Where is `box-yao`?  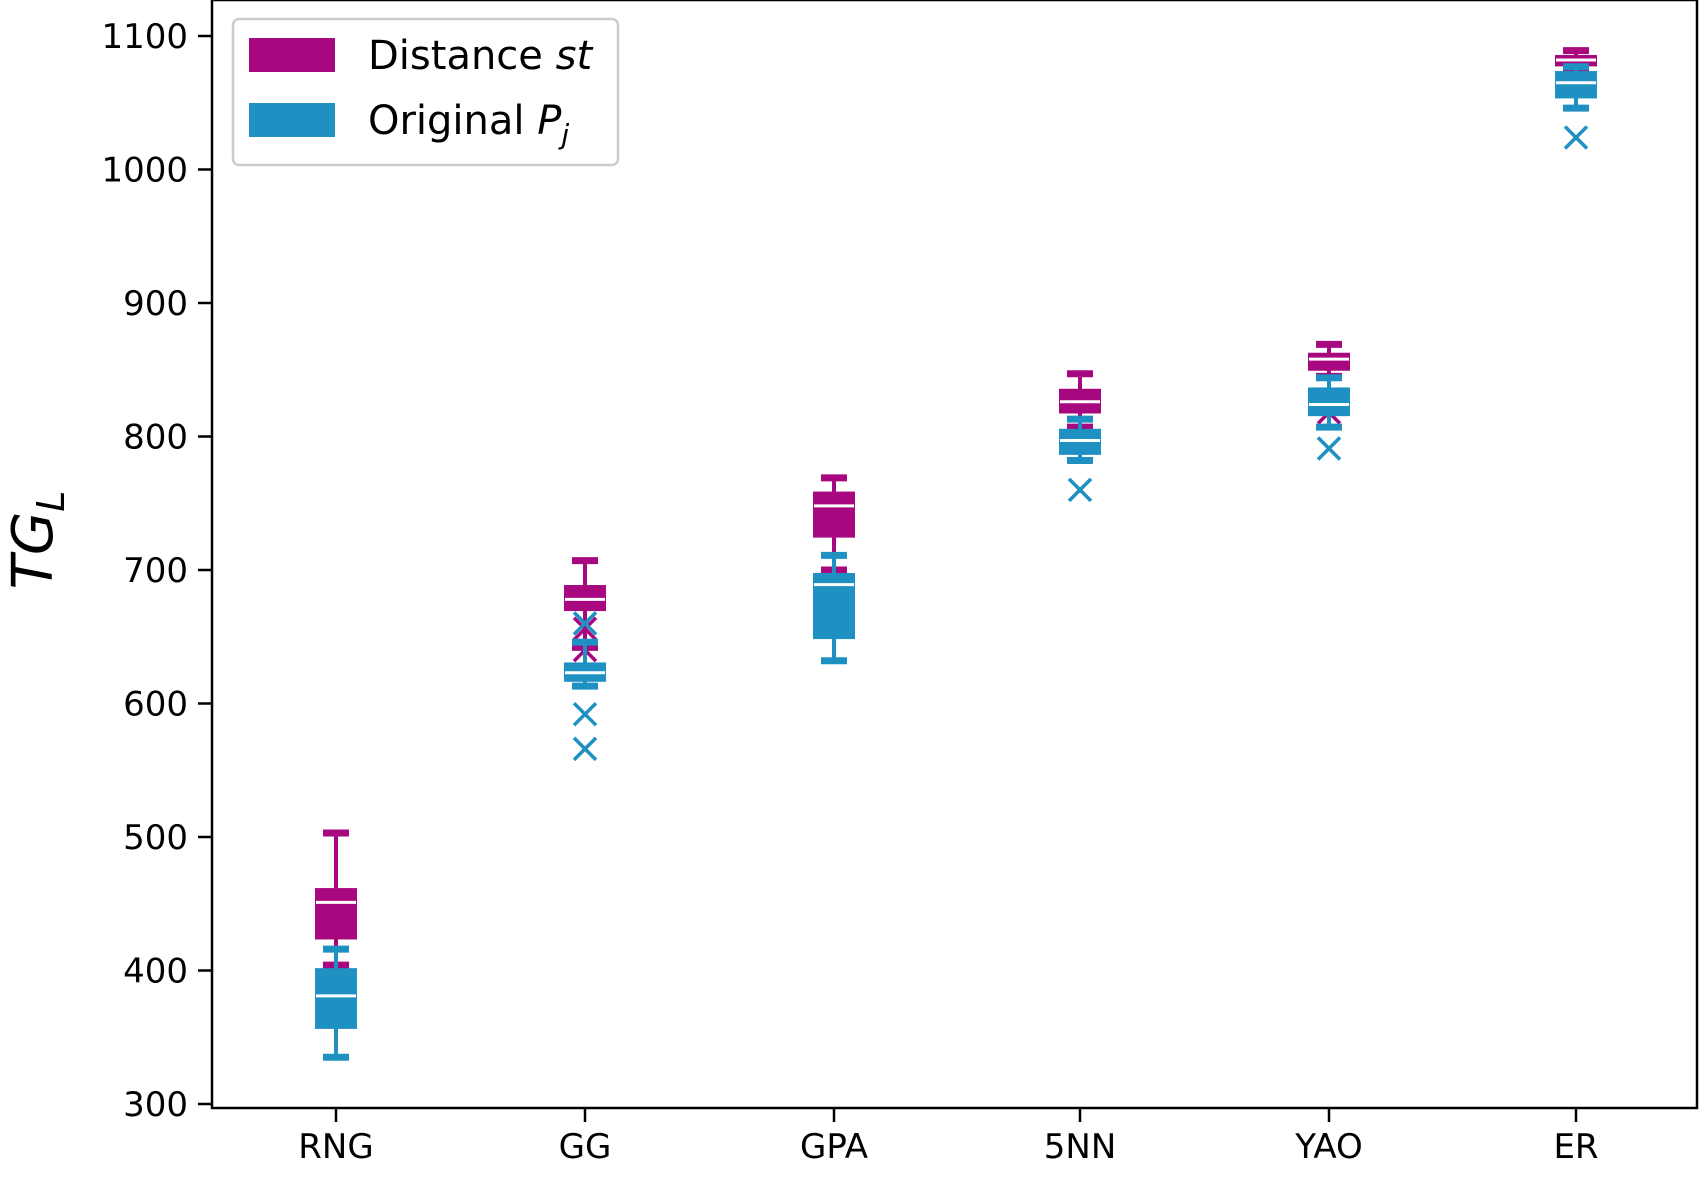 box-yao is located at coordinates (1329, 417).